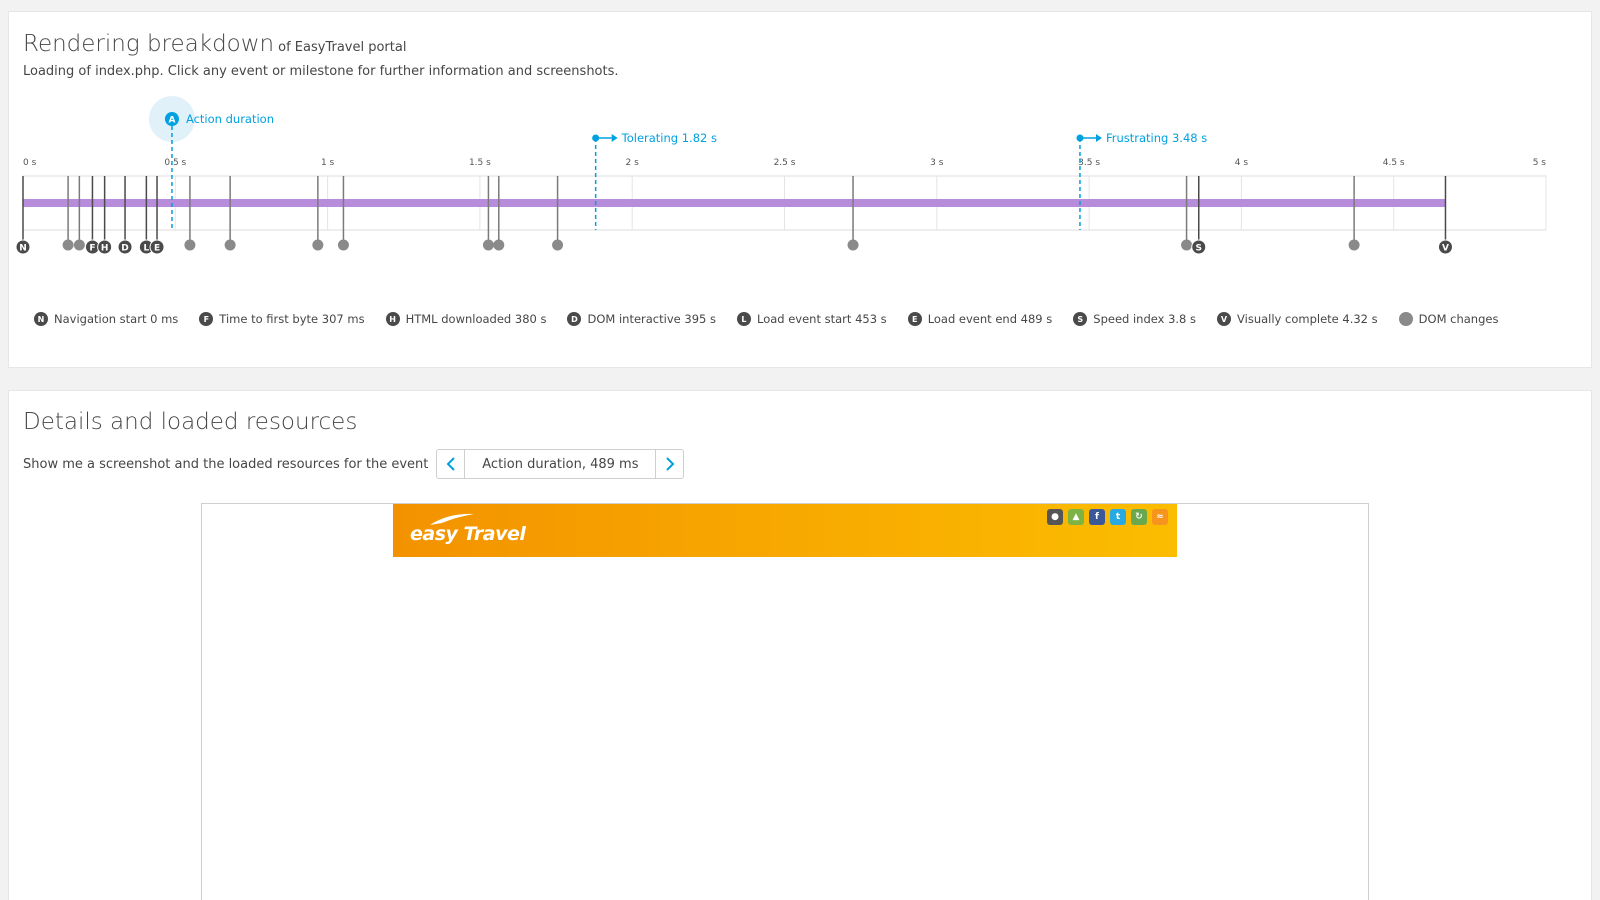 The image size is (1600, 900). Describe the element at coordinates (1224, 319) in the screenshot. I see `legend-badge-v: V` at that location.